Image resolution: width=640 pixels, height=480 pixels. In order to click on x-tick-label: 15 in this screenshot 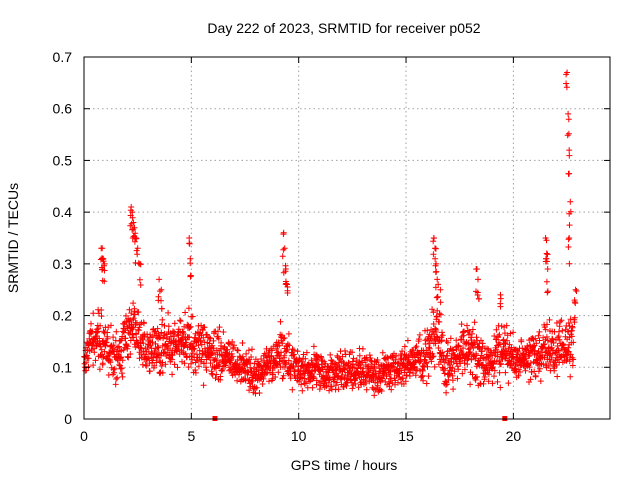, I will do `click(406, 436)`.